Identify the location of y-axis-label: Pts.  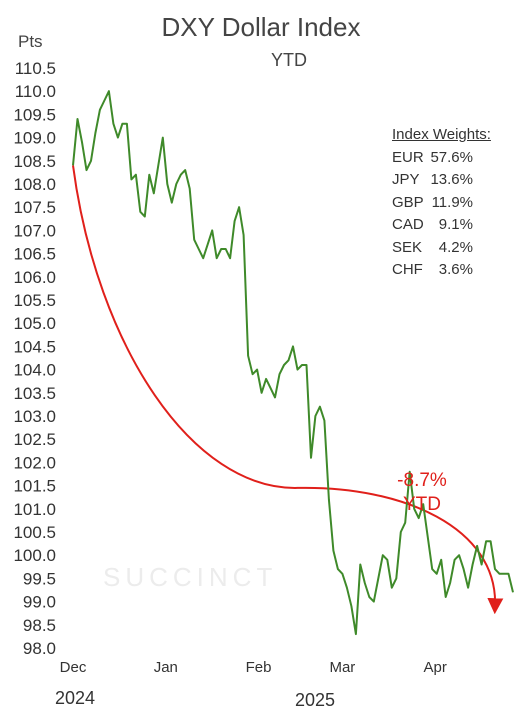
(30, 41).